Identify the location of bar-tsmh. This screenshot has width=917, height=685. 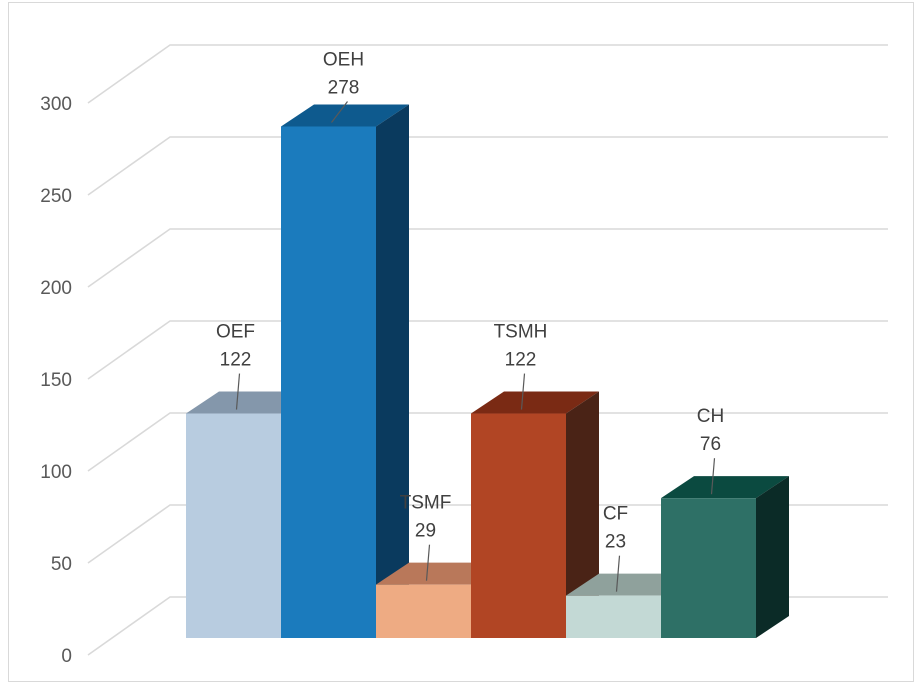
(535, 514).